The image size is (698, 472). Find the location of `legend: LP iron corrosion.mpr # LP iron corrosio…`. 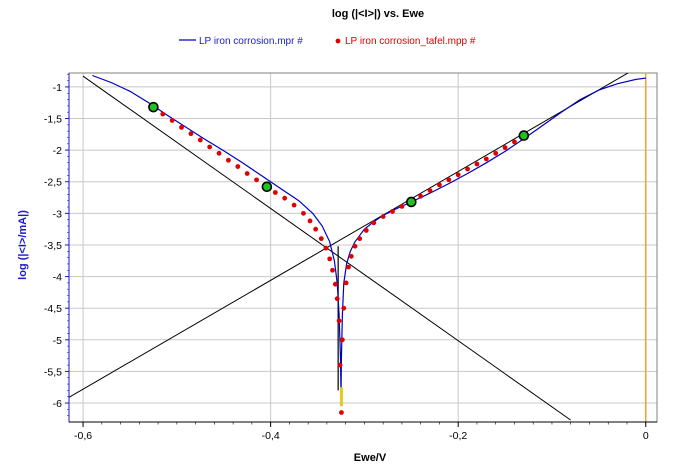

legend: LP iron corrosion.mpr # LP iron corrosio… is located at coordinates (327, 41).